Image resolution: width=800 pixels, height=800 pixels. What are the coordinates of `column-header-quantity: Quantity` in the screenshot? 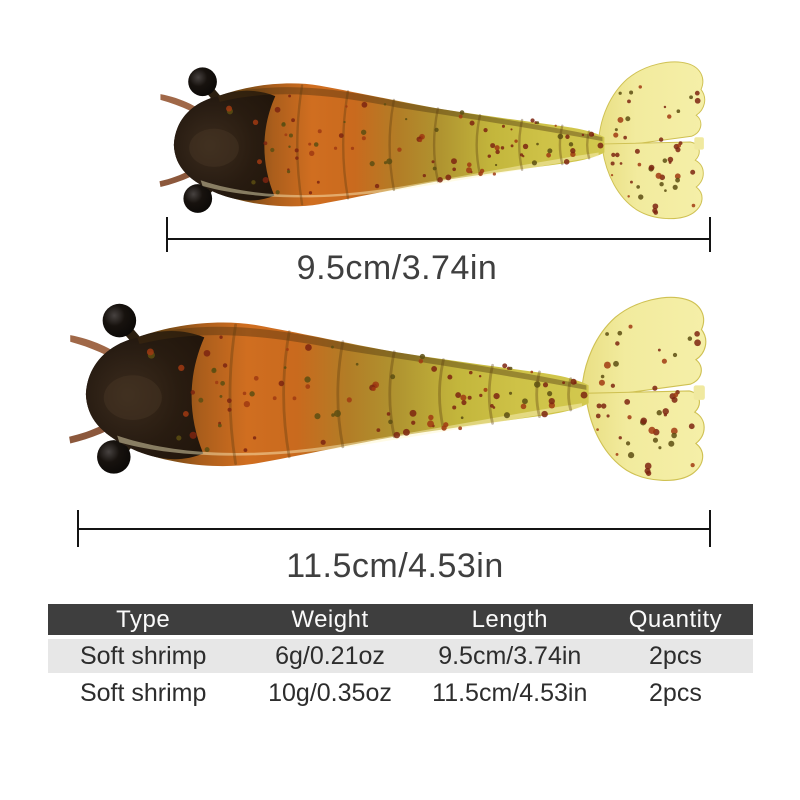 It's located at (675, 619).